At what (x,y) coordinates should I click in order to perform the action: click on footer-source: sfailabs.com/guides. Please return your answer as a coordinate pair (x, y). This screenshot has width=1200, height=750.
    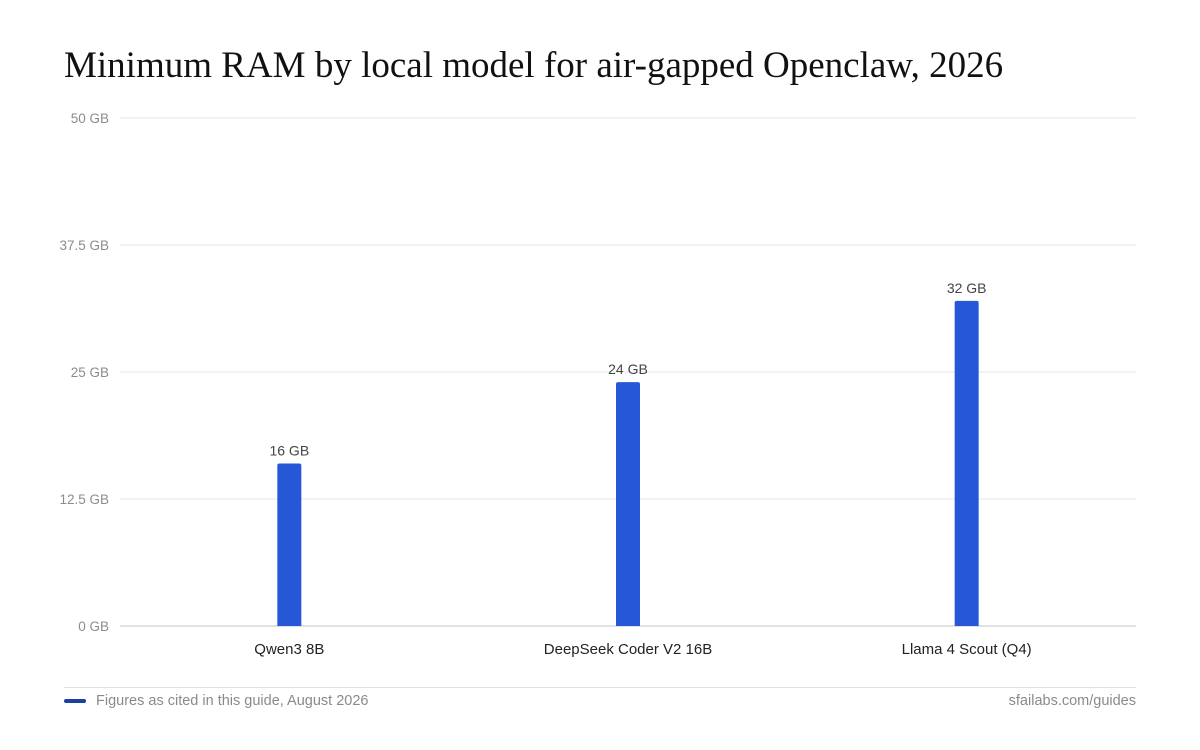
    Looking at the image, I should click on (1072, 701).